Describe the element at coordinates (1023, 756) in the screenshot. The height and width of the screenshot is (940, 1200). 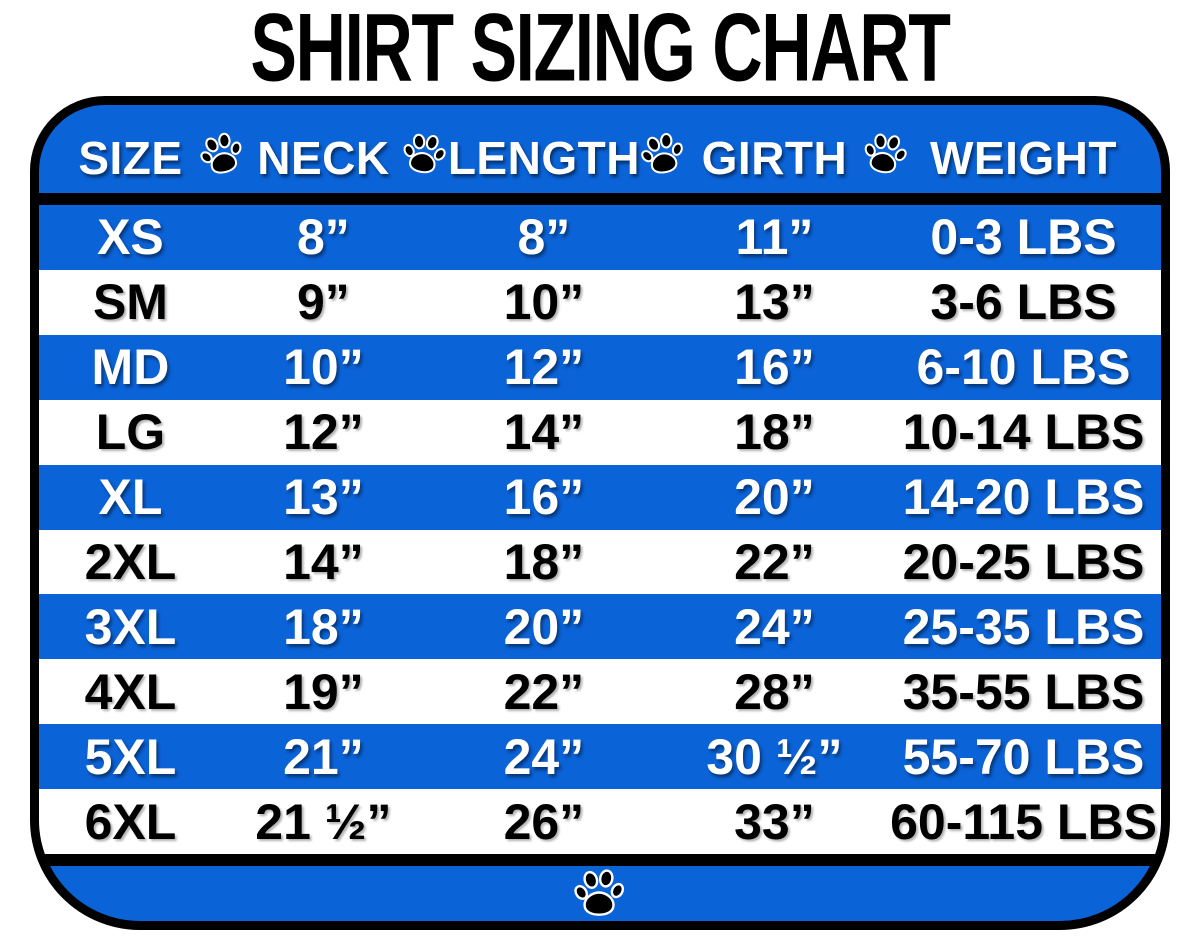
I see `cell-weight: 55-70 LBS` at that location.